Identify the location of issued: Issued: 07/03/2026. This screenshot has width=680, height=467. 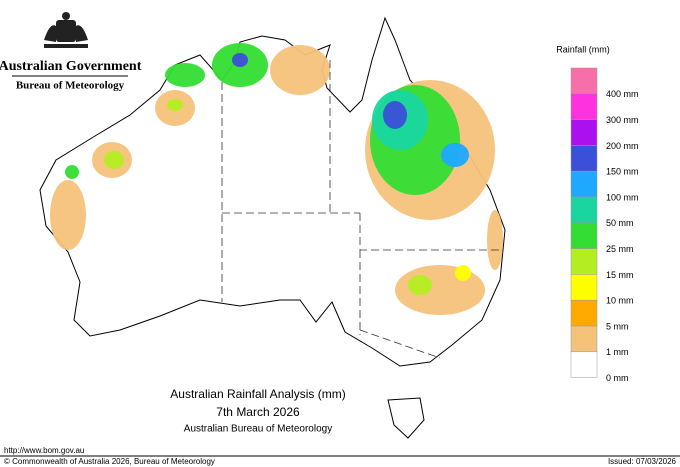
(642, 461).